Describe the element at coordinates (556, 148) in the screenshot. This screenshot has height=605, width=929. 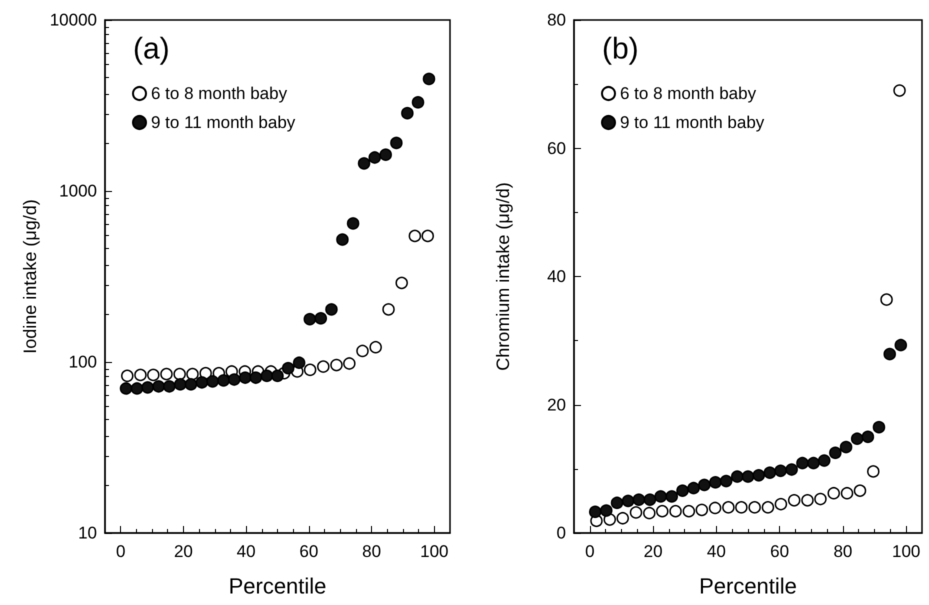
I see `y-tick-label: 60` at that location.